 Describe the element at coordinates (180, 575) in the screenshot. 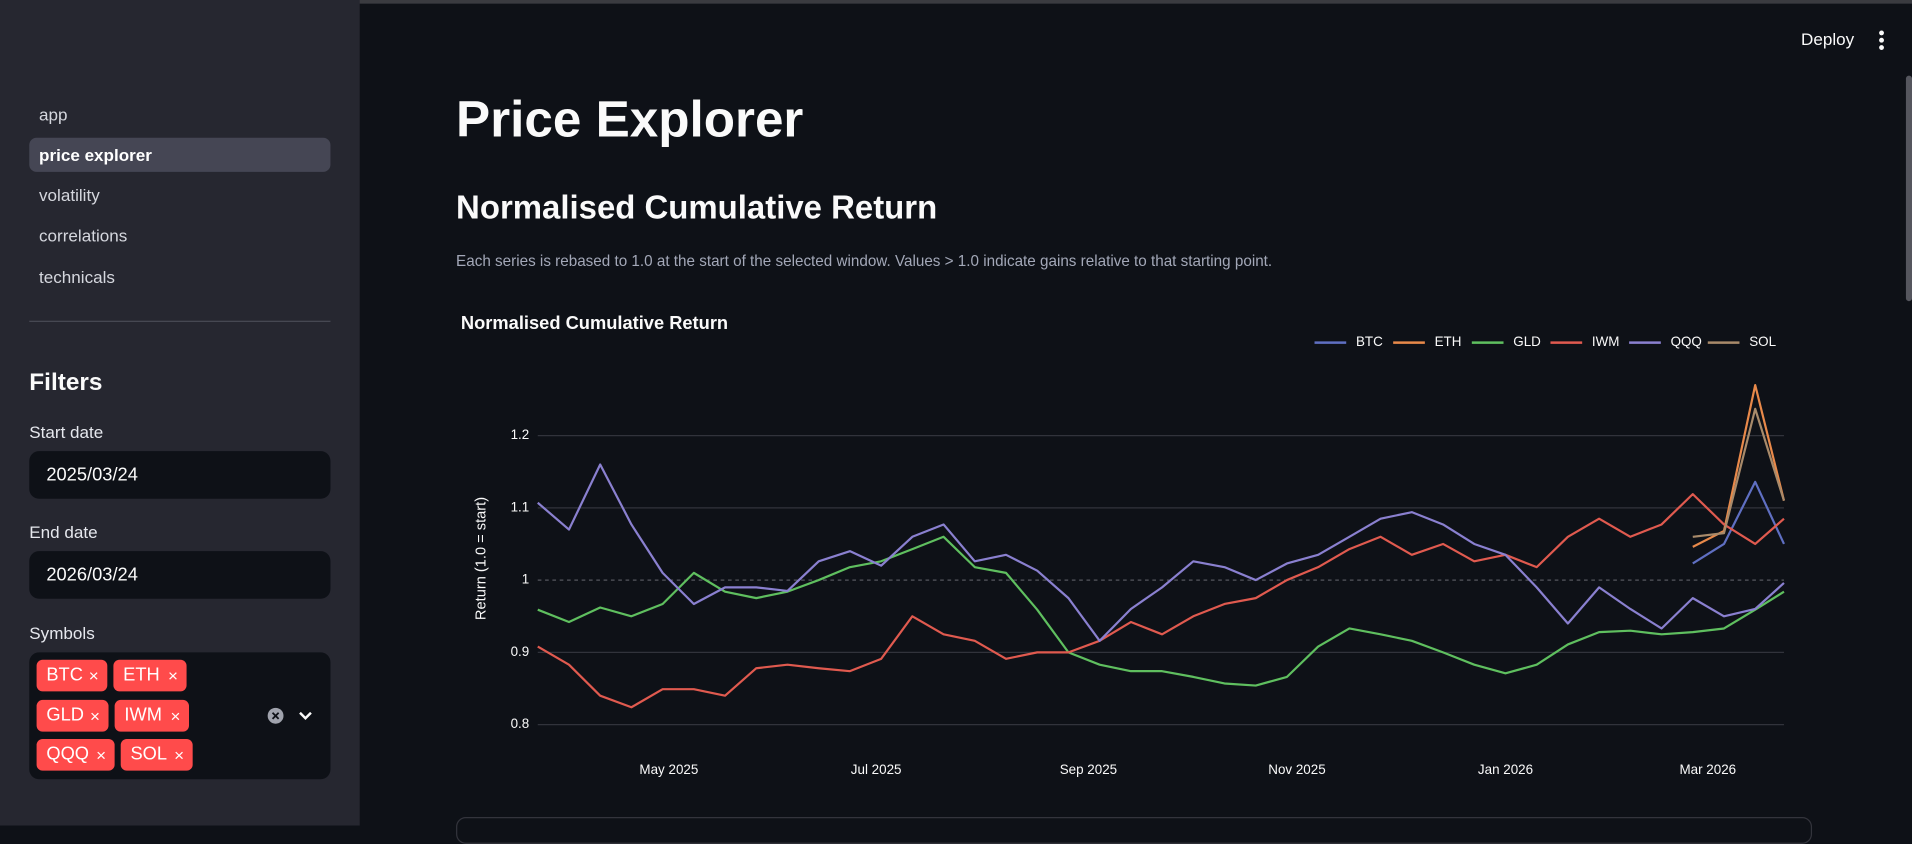

I see `end-input: 2026/03/24` at that location.